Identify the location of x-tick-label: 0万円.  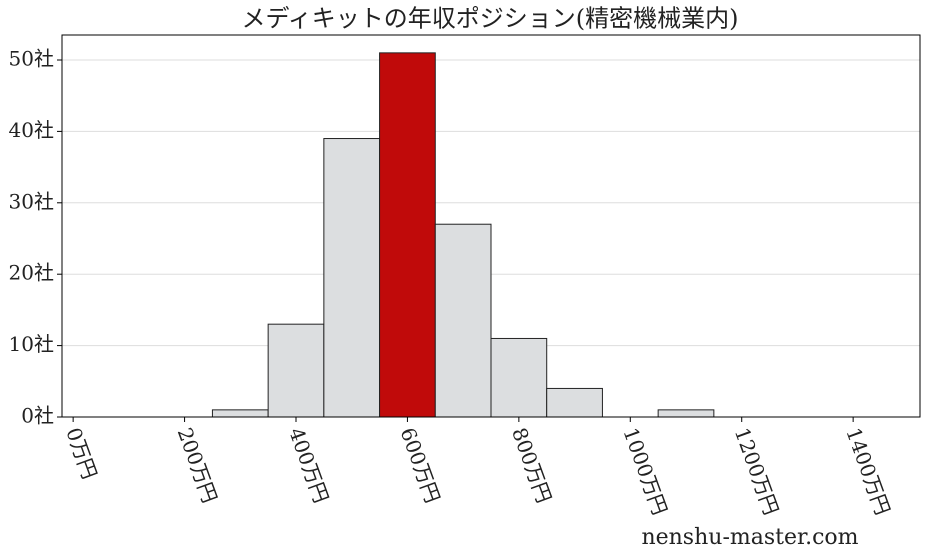
(81, 453).